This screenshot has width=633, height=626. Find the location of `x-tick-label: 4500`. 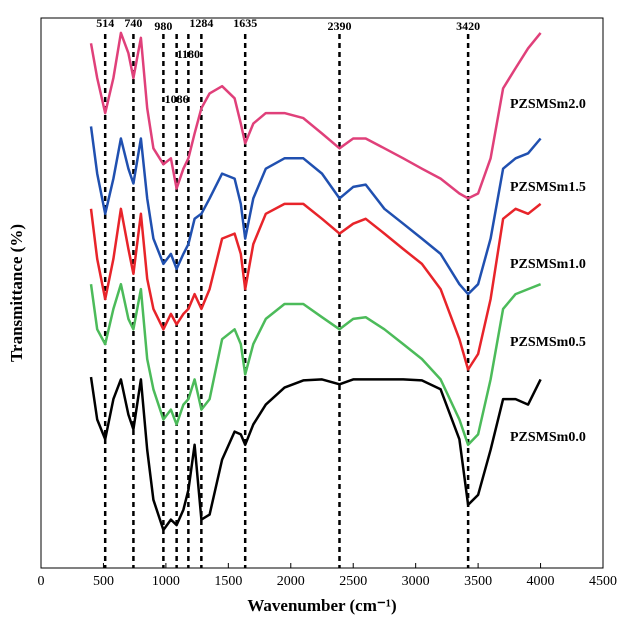

x-tick-label: 4500 is located at coordinates (603, 581).